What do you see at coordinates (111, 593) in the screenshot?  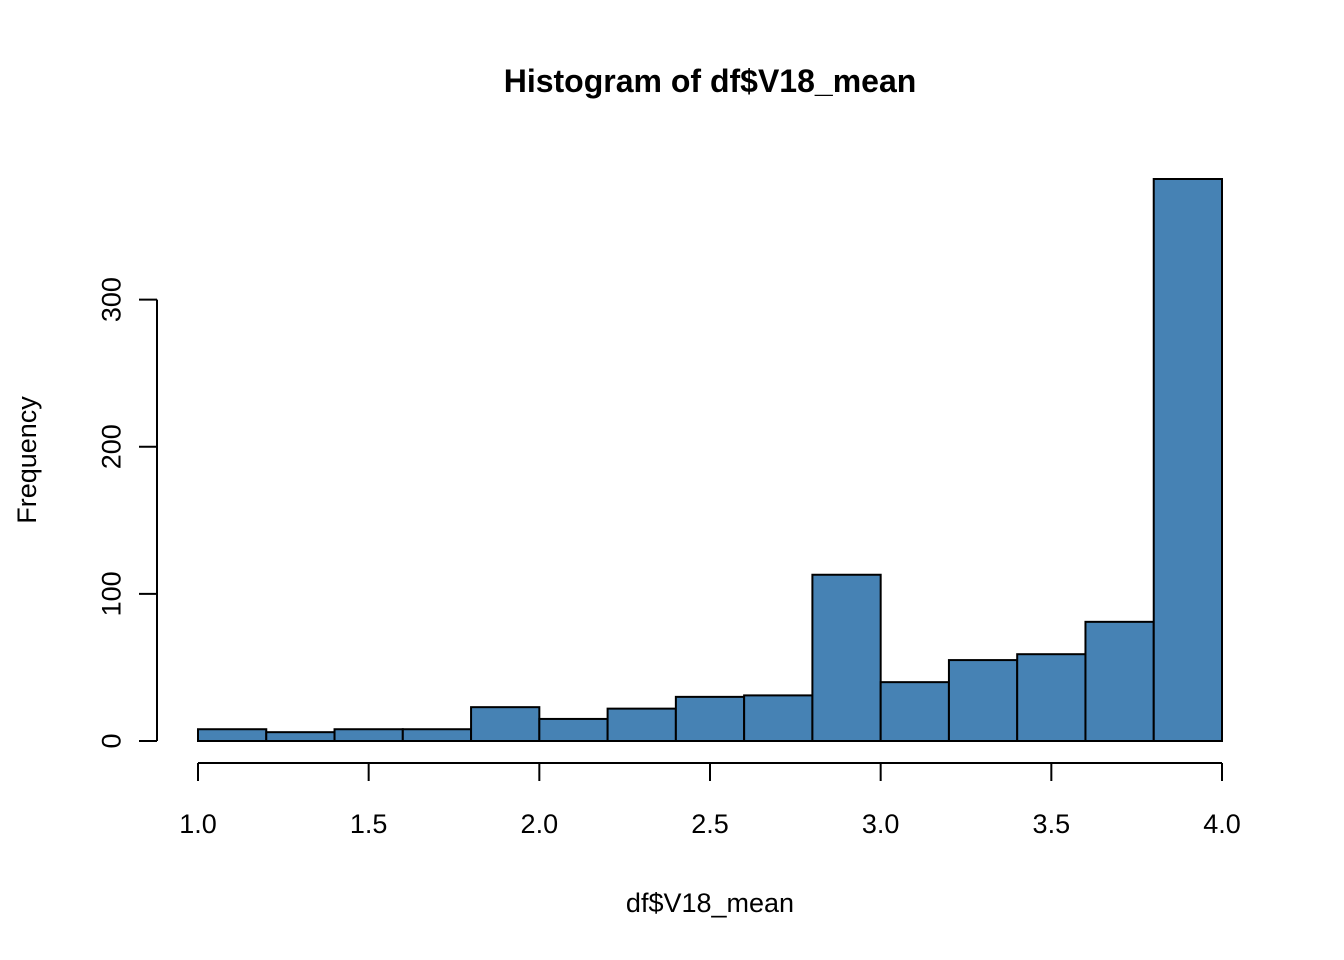 I see `y-tick-label: 100` at bounding box center [111, 593].